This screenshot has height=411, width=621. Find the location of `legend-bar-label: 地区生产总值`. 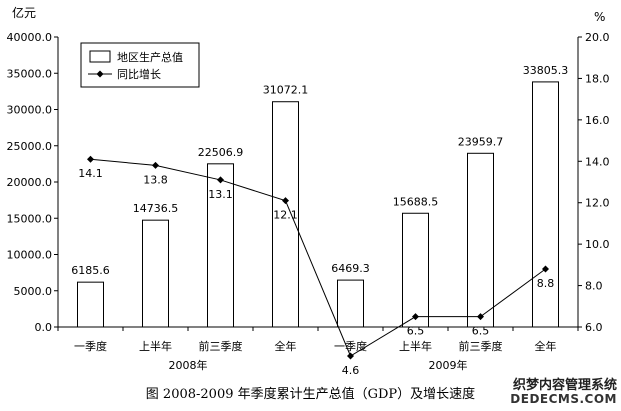

legend-bar-label: 地区生产总值 is located at coordinates (150, 57).